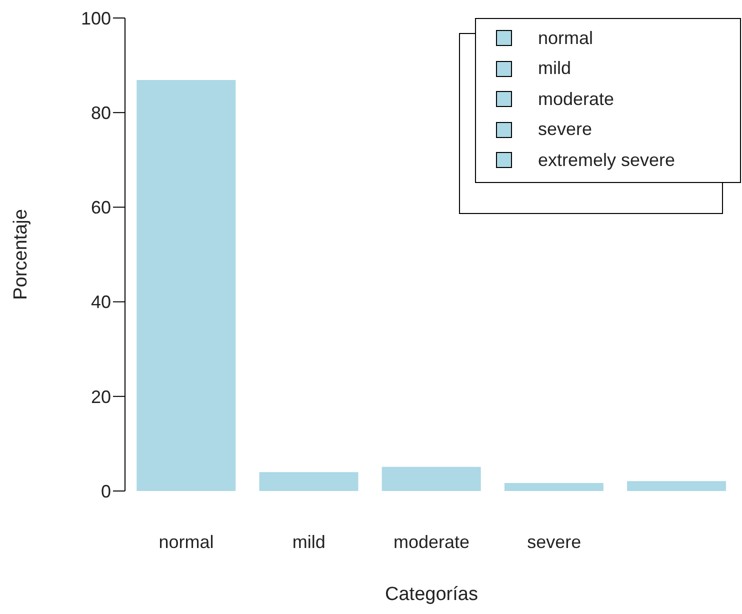 The height and width of the screenshot is (614, 742). I want to click on legend-label: normal, so click(566, 38).